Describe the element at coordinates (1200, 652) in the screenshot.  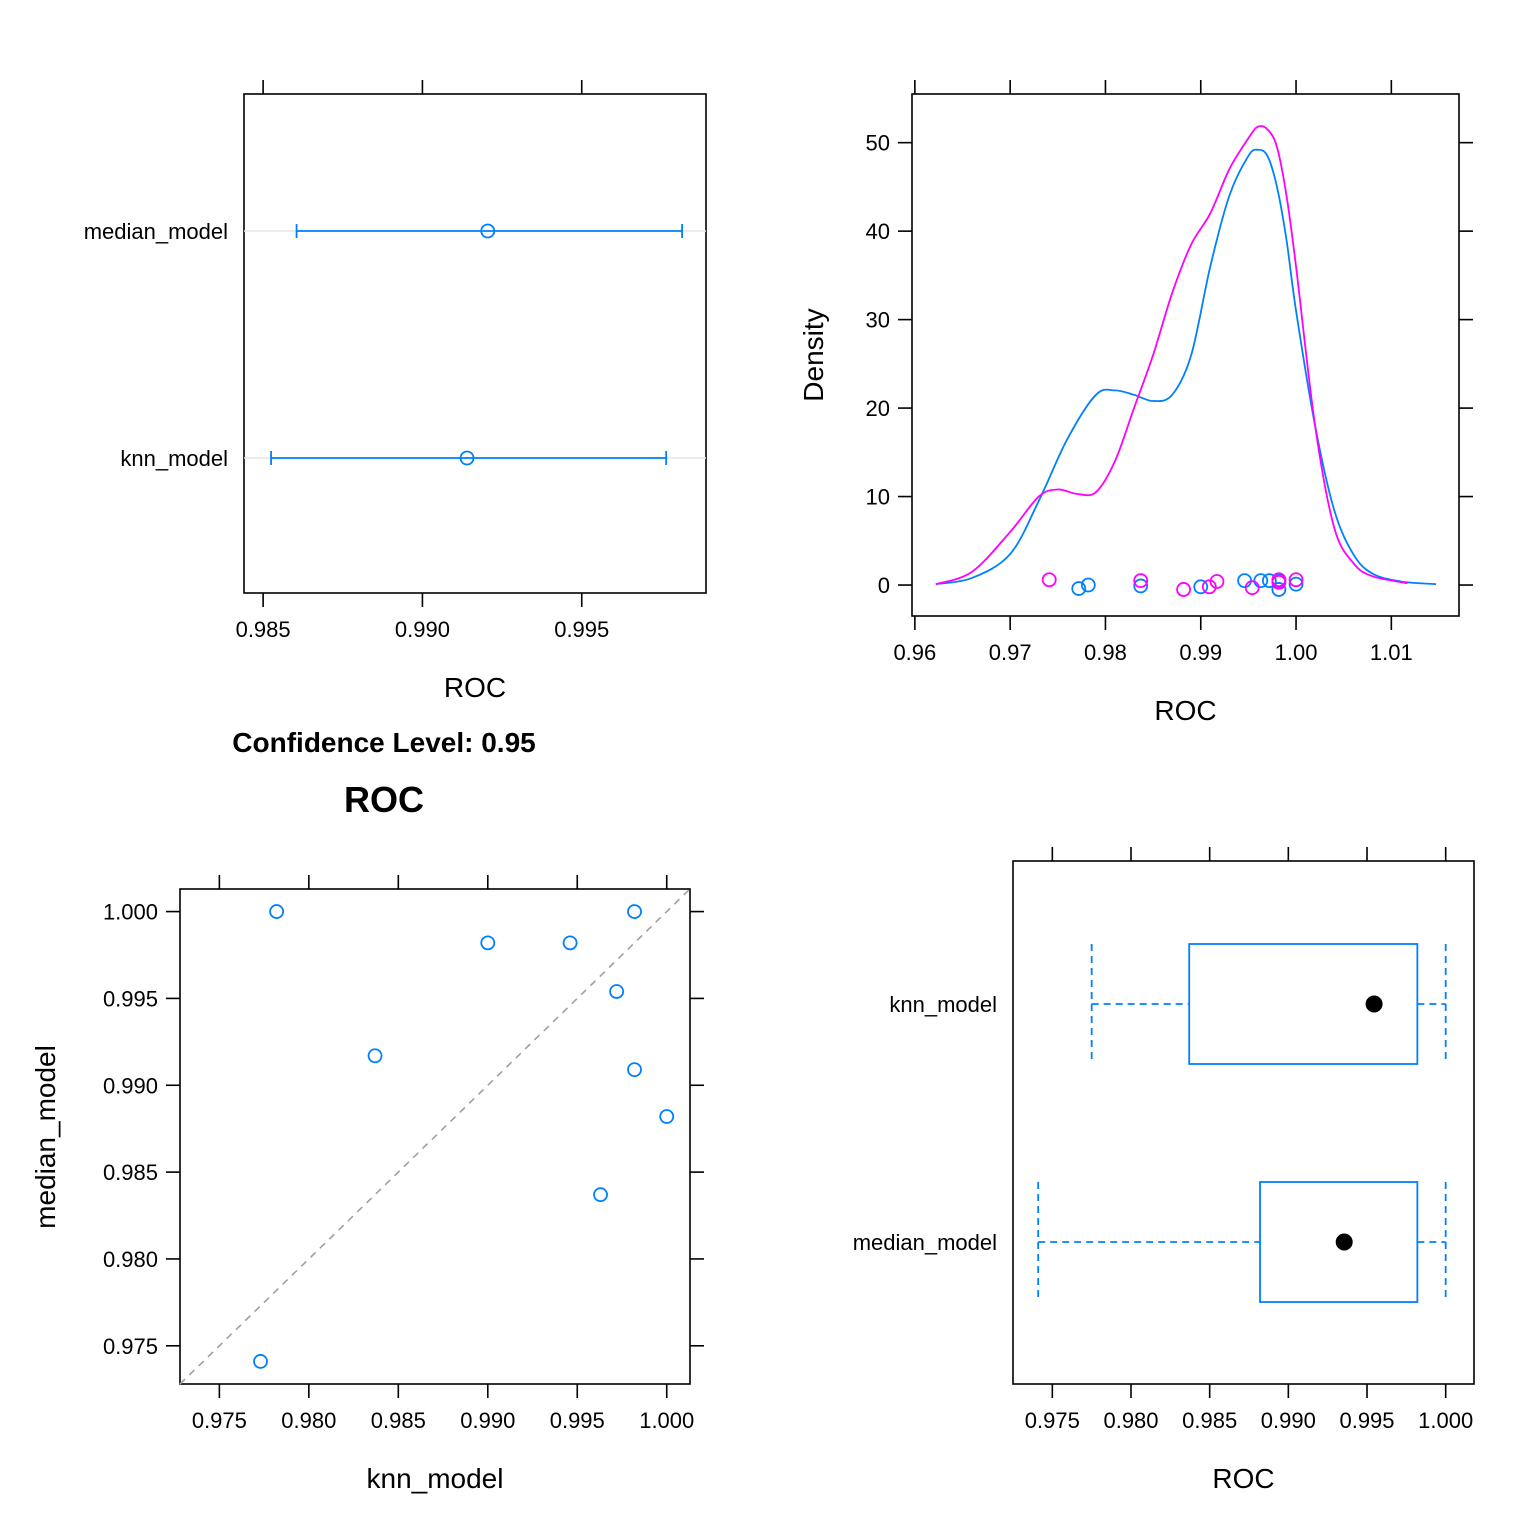
I see `x-tick-label: 0.99` at that location.